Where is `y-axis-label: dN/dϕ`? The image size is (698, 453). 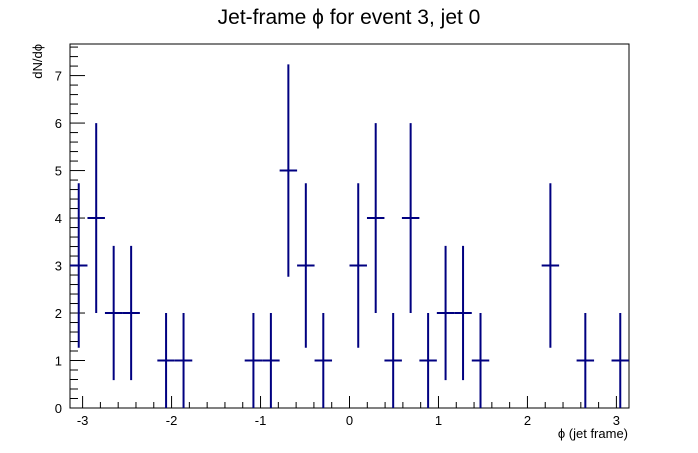
y-axis-label: dN/dϕ is located at coordinates (37, 61).